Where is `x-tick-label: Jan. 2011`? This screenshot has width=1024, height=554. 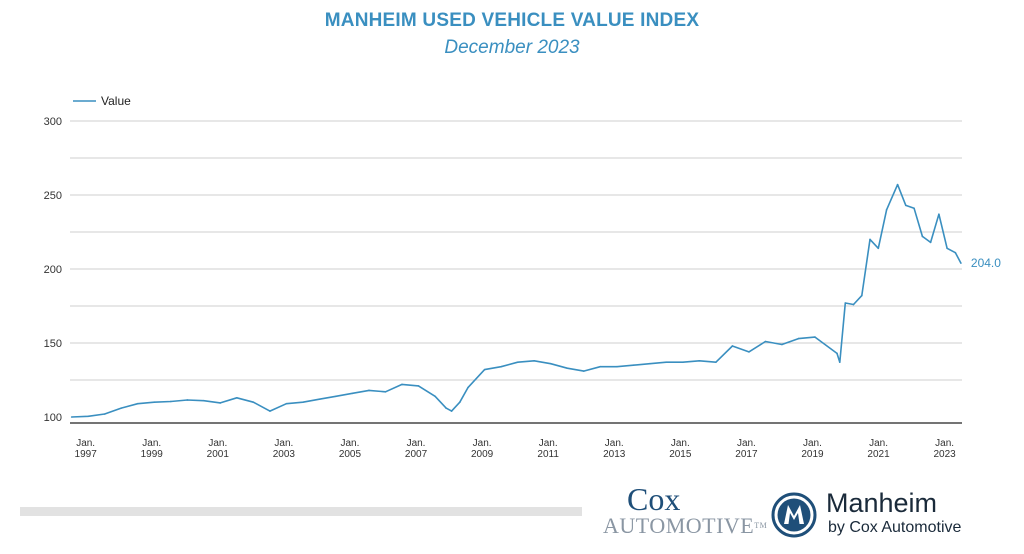 x-tick-label: Jan. 2011 is located at coordinates (548, 449).